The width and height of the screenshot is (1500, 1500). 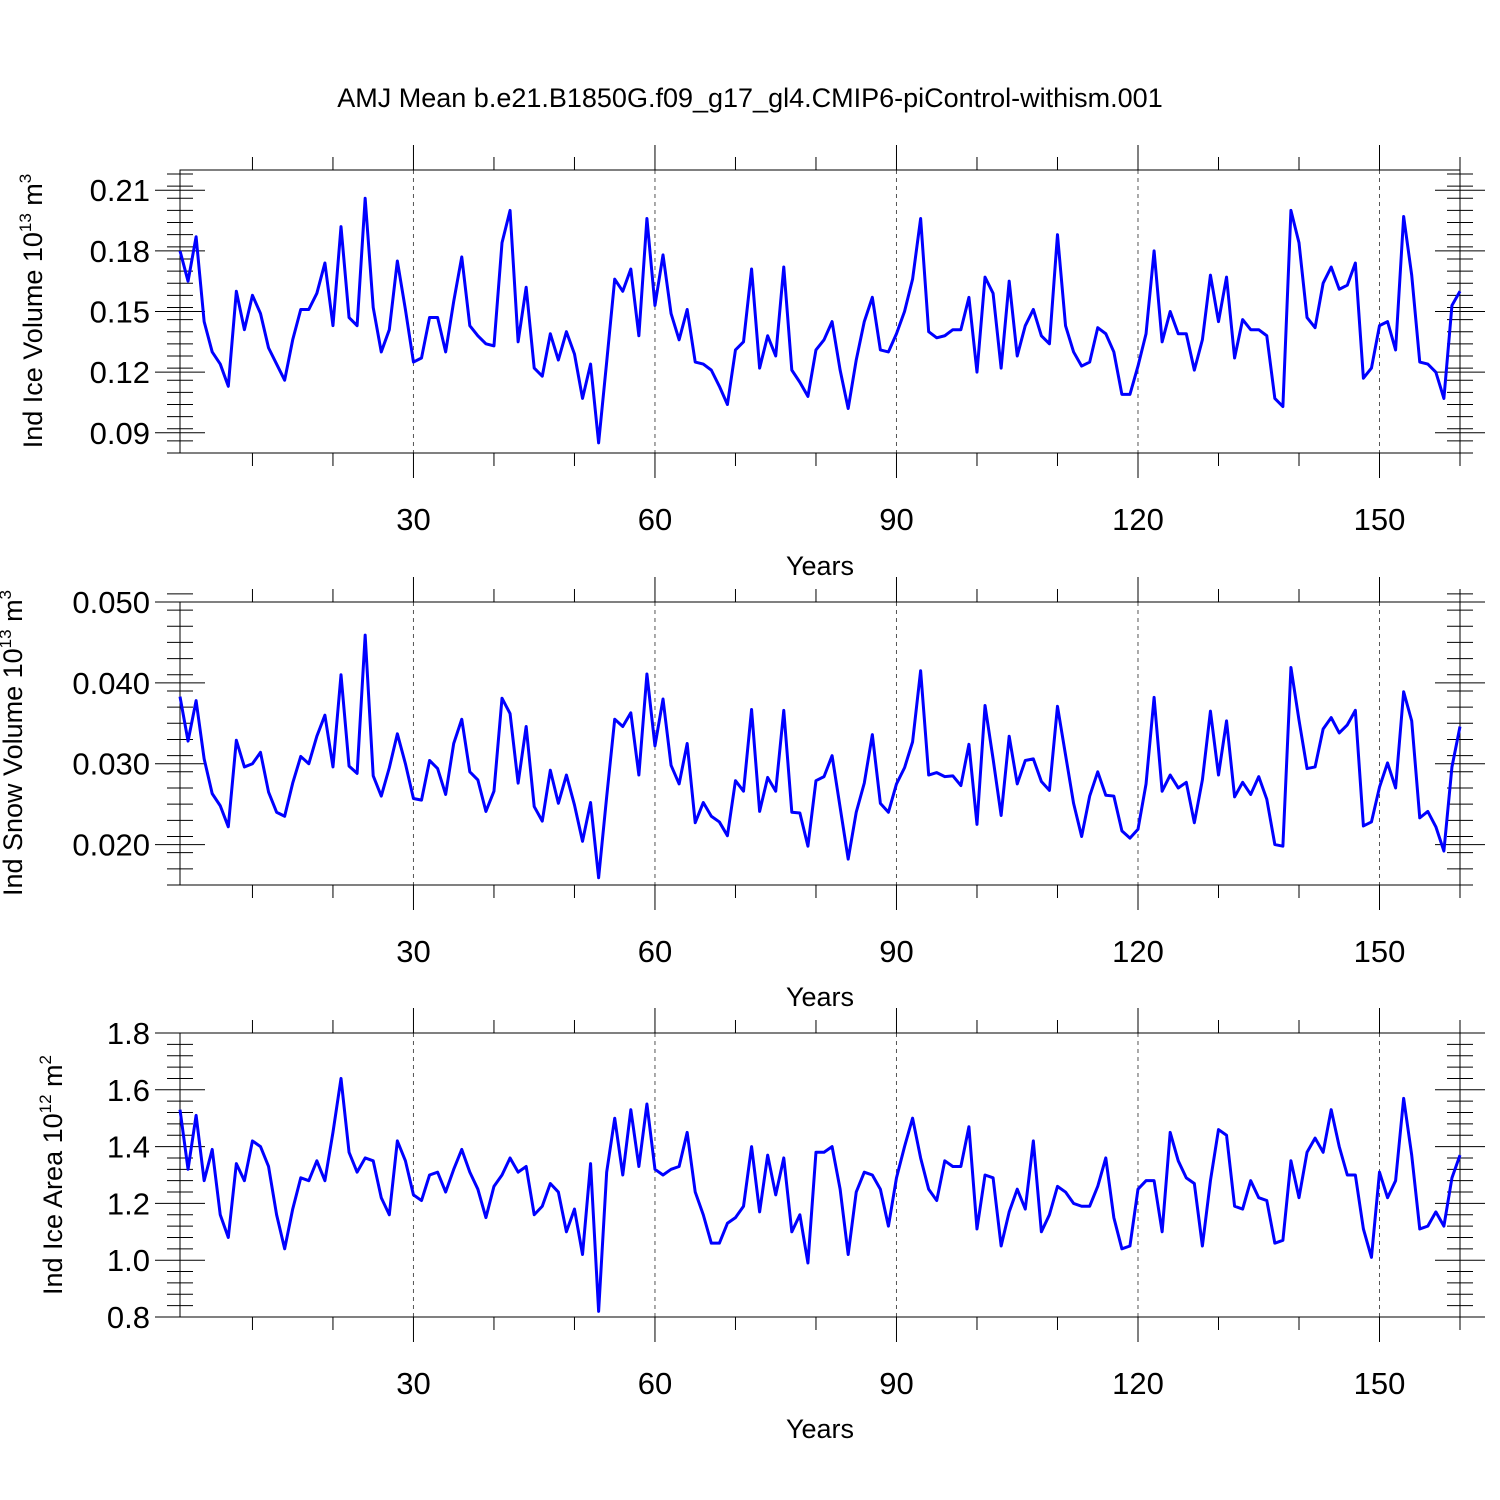 I want to click on y-tick-label: 1.0, so click(x=128, y=1260).